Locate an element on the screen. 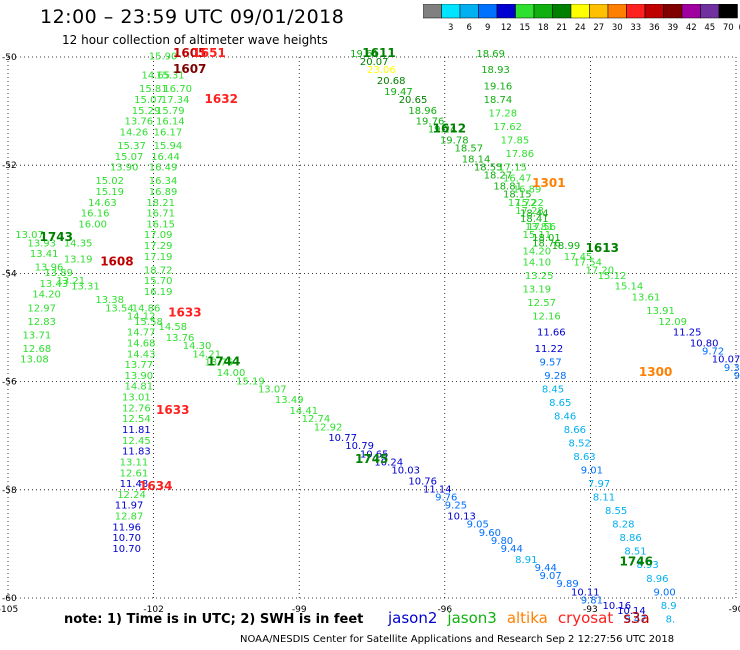  swh-value: 14.81 is located at coordinates (138, 387).